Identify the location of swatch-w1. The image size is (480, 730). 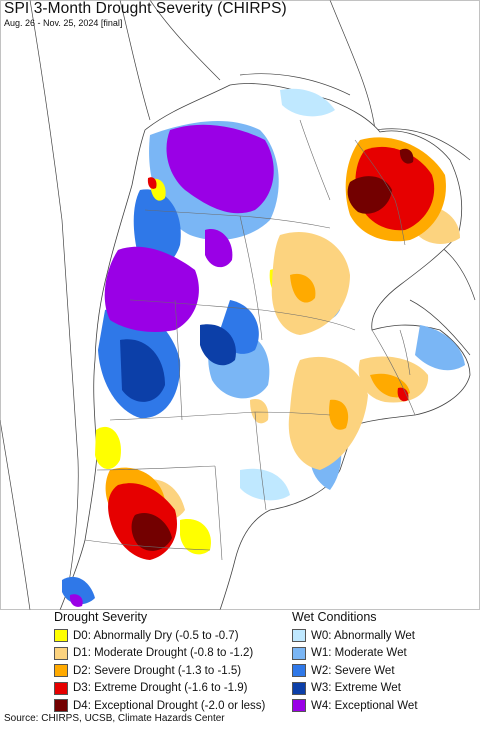
(299, 653).